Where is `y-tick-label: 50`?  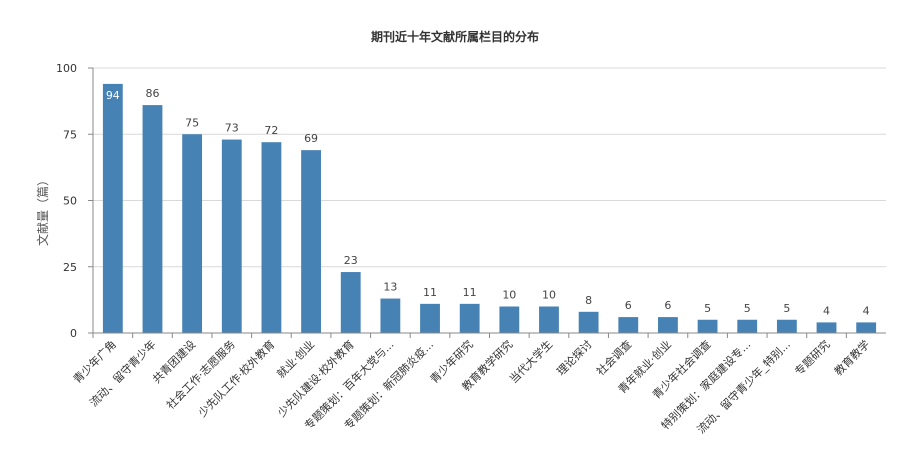 y-tick-label: 50 is located at coordinates (70, 201).